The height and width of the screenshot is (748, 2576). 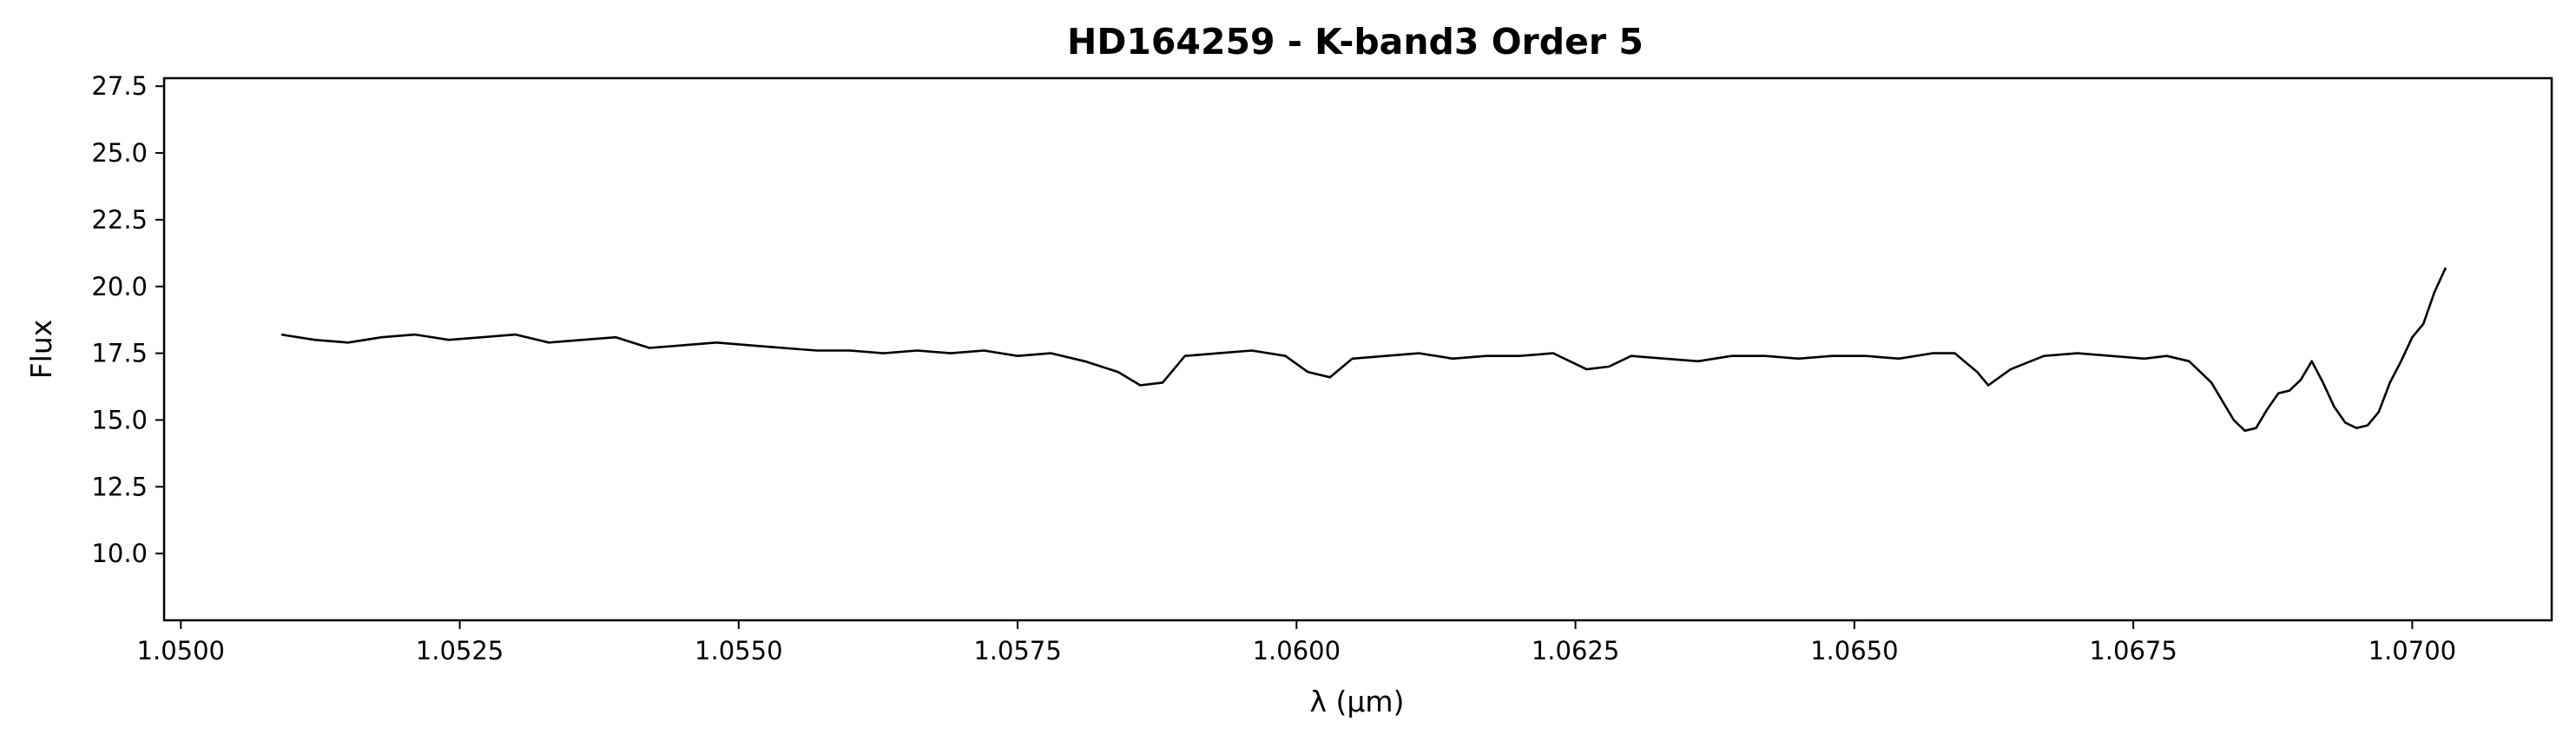 What do you see at coordinates (119, 419) in the screenshot?
I see `y-tick-label: 15.0` at bounding box center [119, 419].